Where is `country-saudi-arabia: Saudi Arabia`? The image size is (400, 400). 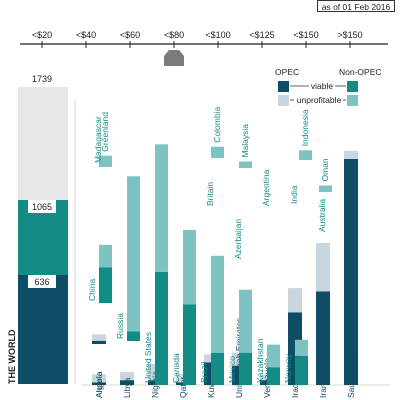
country-saudi-arabia: Saudi Arabia is located at coordinates (351, 274).